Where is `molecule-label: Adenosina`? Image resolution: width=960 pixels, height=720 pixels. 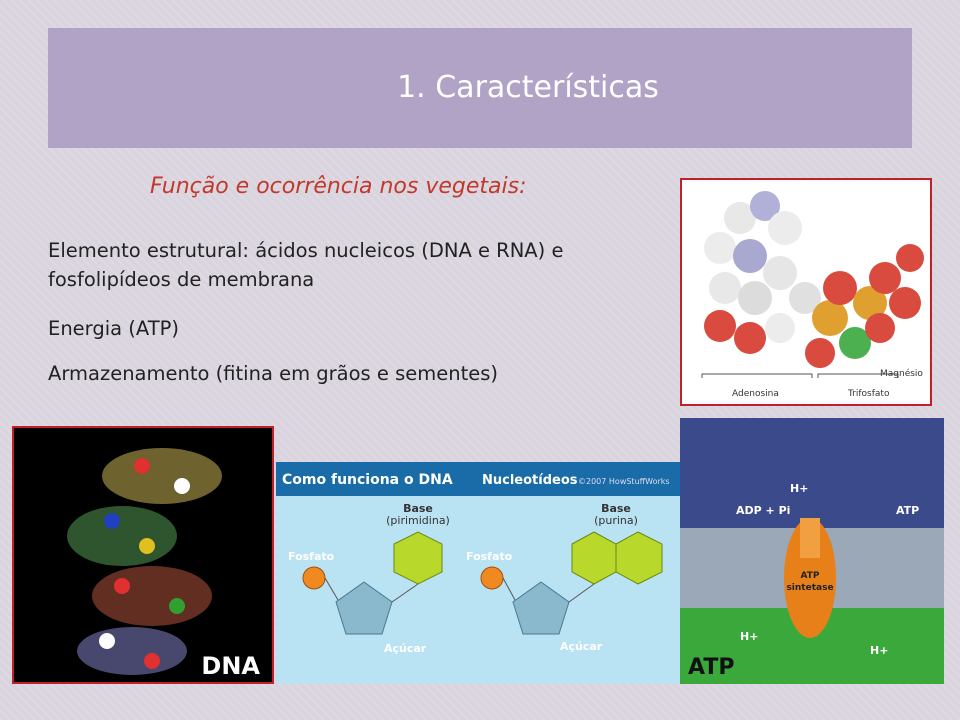
molecule-label: Adenosina is located at coordinates (755, 394).